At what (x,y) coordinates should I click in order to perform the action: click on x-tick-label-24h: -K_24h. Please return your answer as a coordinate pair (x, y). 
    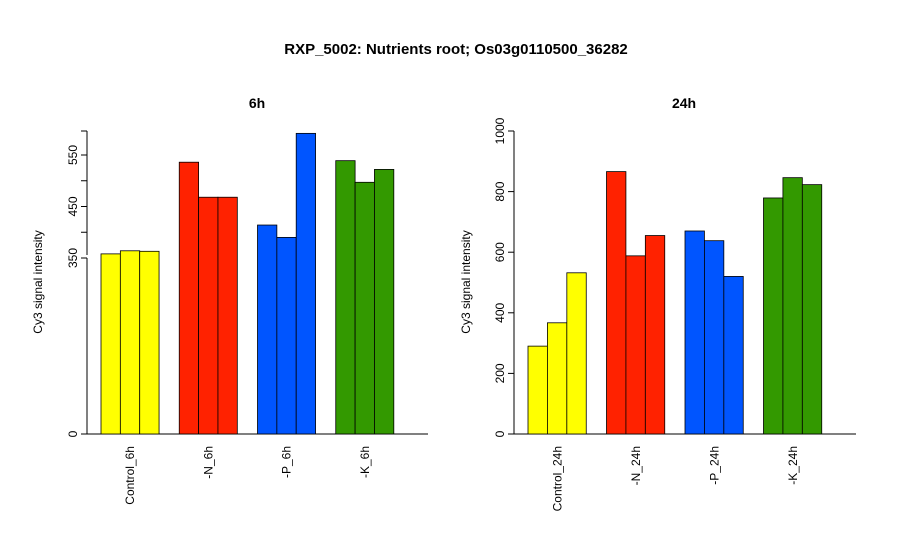
    Looking at the image, I should click on (793, 465).